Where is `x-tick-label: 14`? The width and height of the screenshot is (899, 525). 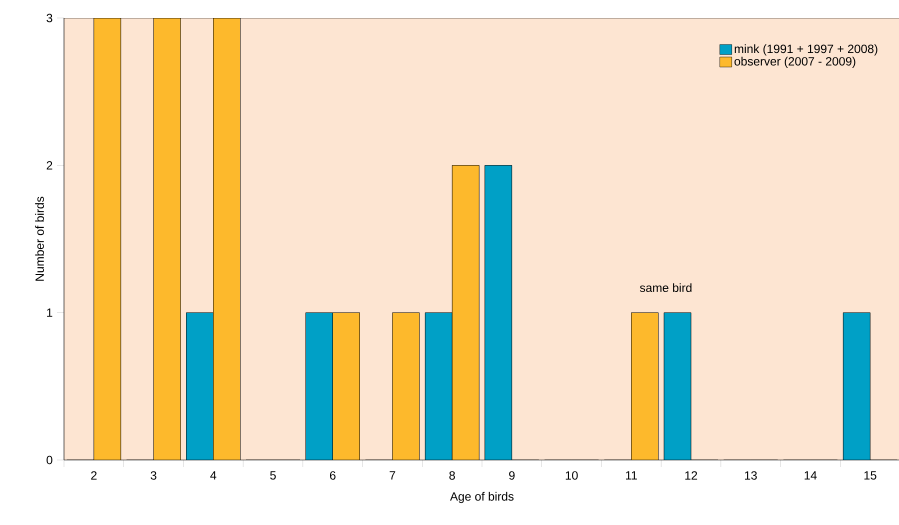 x-tick-label: 14 is located at coordinates (810, 475).